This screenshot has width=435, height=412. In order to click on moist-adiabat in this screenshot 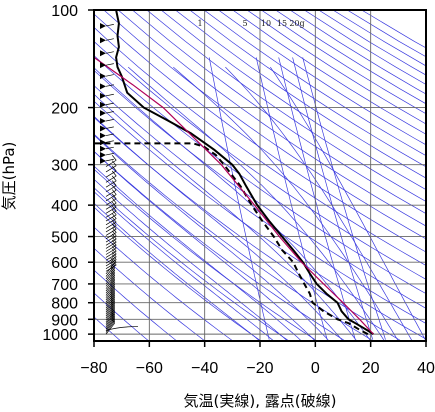, I will do `click(177, 271)`.